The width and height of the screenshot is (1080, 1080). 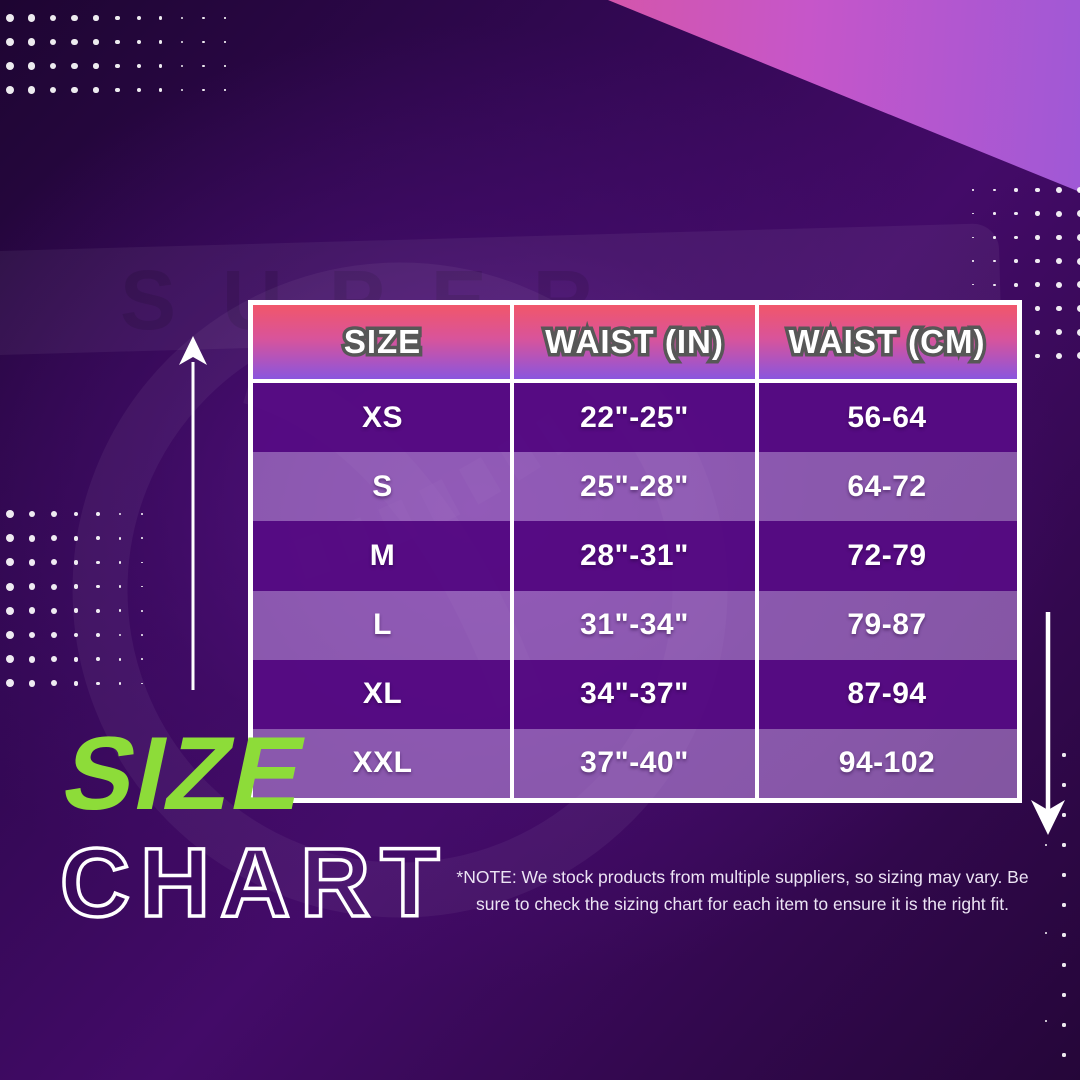 I want to click on waist-cm-cell: 79-87, so click(x=887, y=625).